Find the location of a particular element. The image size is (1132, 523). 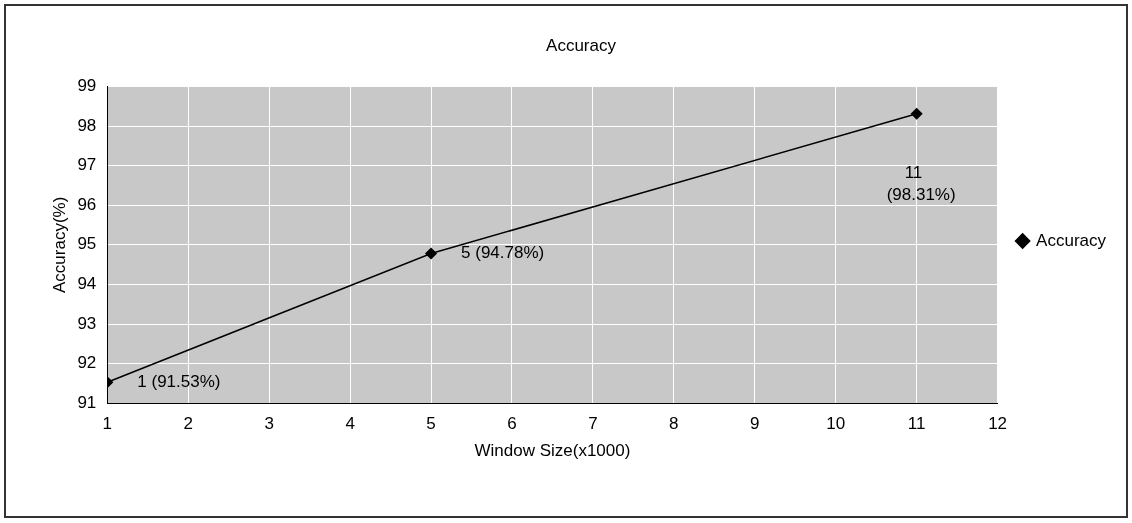

x-tick-label: 4 is located at coordinates (350, 424).